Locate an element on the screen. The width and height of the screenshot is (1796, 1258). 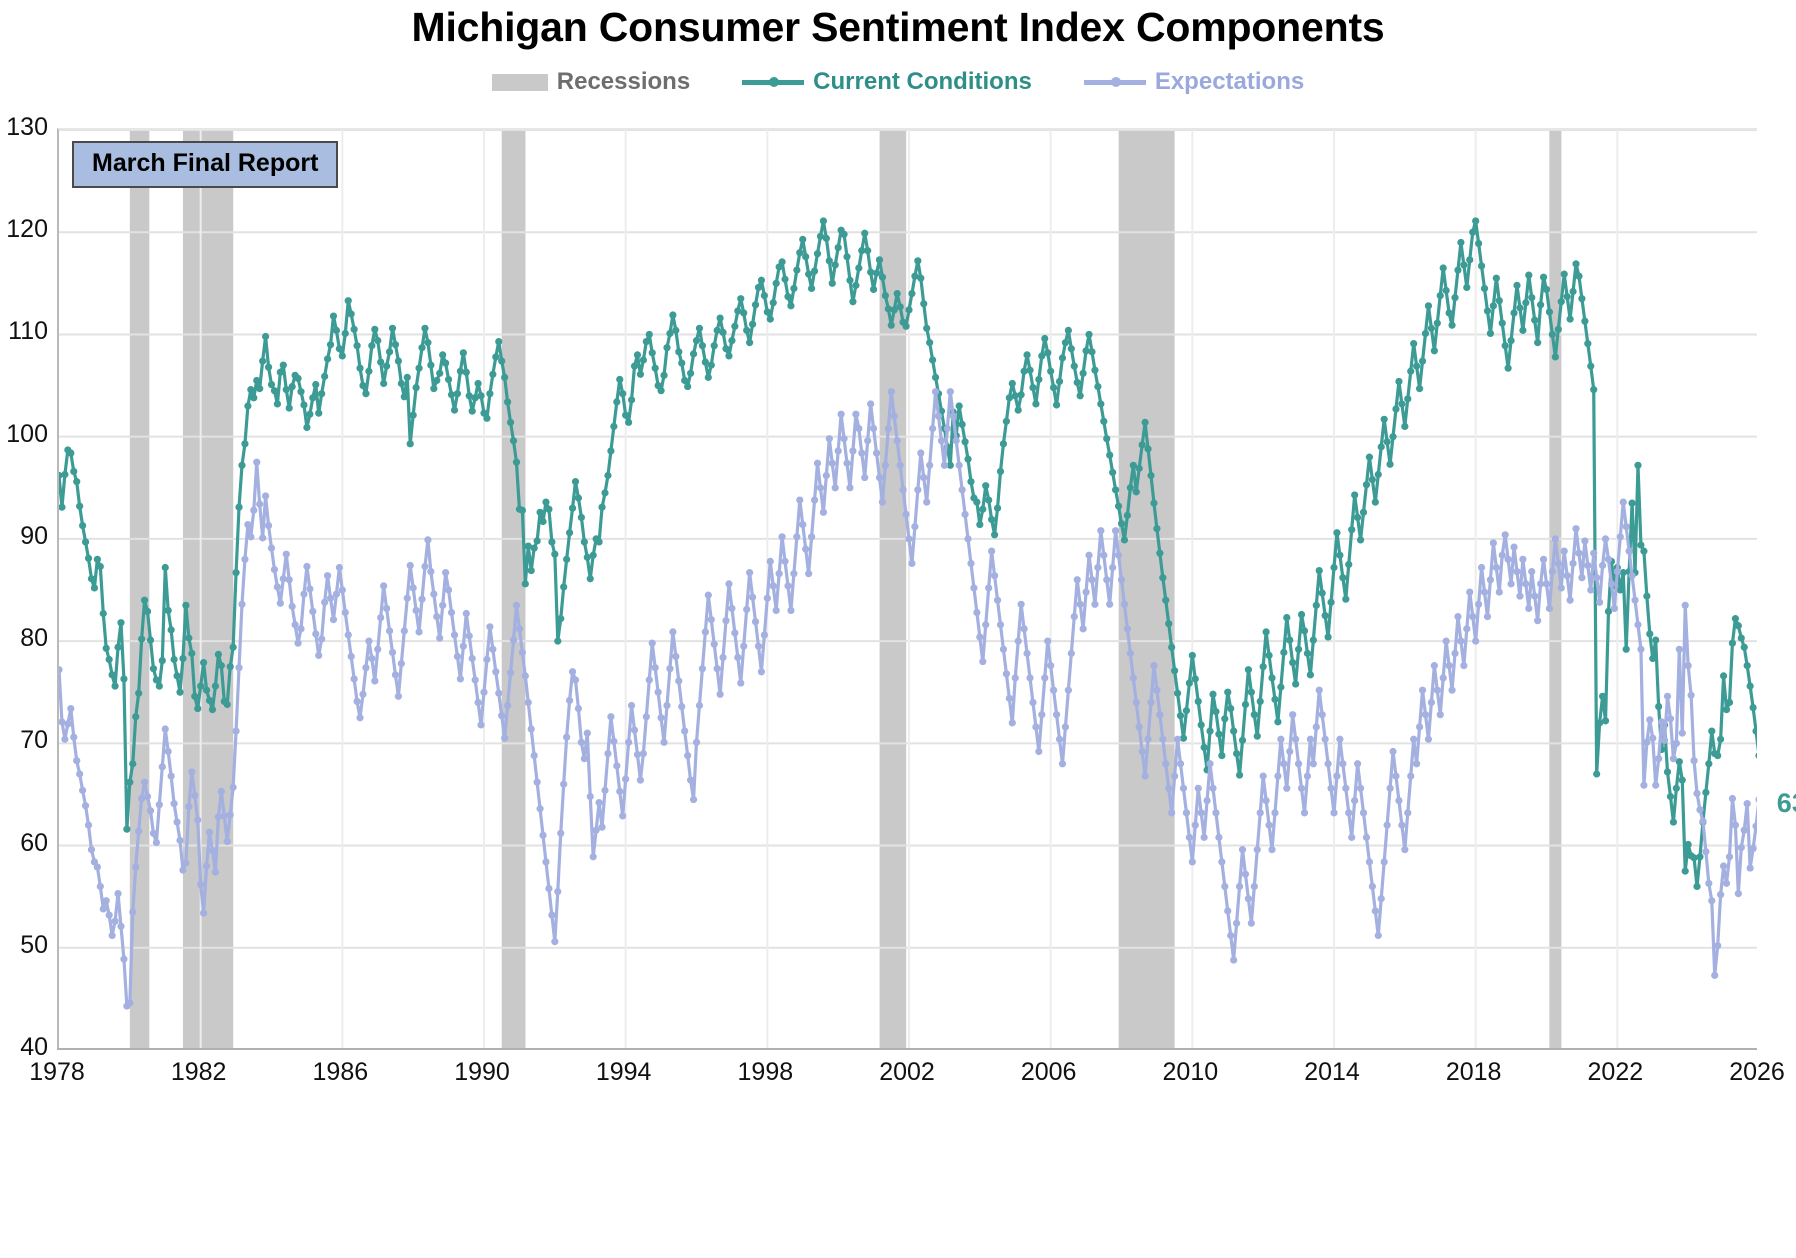
y-axis-tick-label: 50 is located at coordinates (34, 944).